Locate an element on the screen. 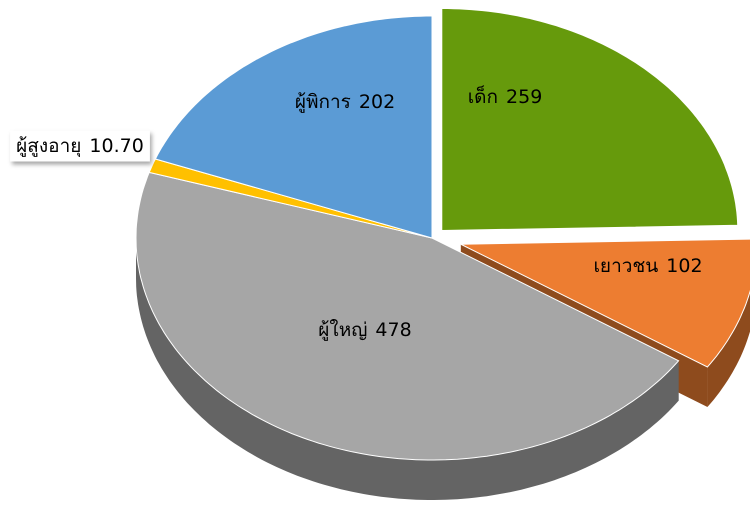 This screenshot has width=750, height=516. category-name: ผู้สูงอายุ is located at coordinates (48, 146).